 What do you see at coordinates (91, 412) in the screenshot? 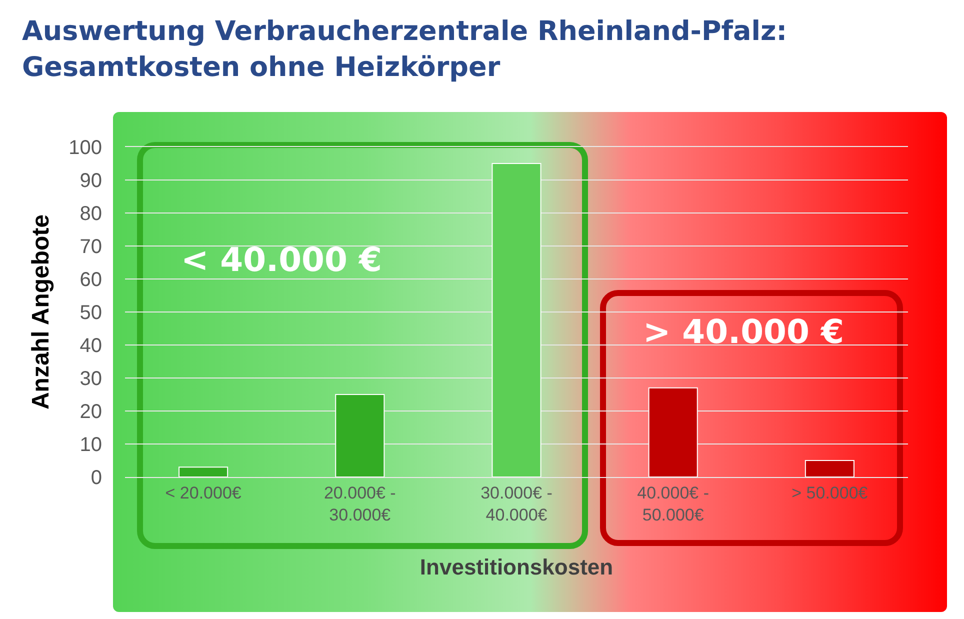
I see `y-tick-label: 20` at bounding box center [91, 412].